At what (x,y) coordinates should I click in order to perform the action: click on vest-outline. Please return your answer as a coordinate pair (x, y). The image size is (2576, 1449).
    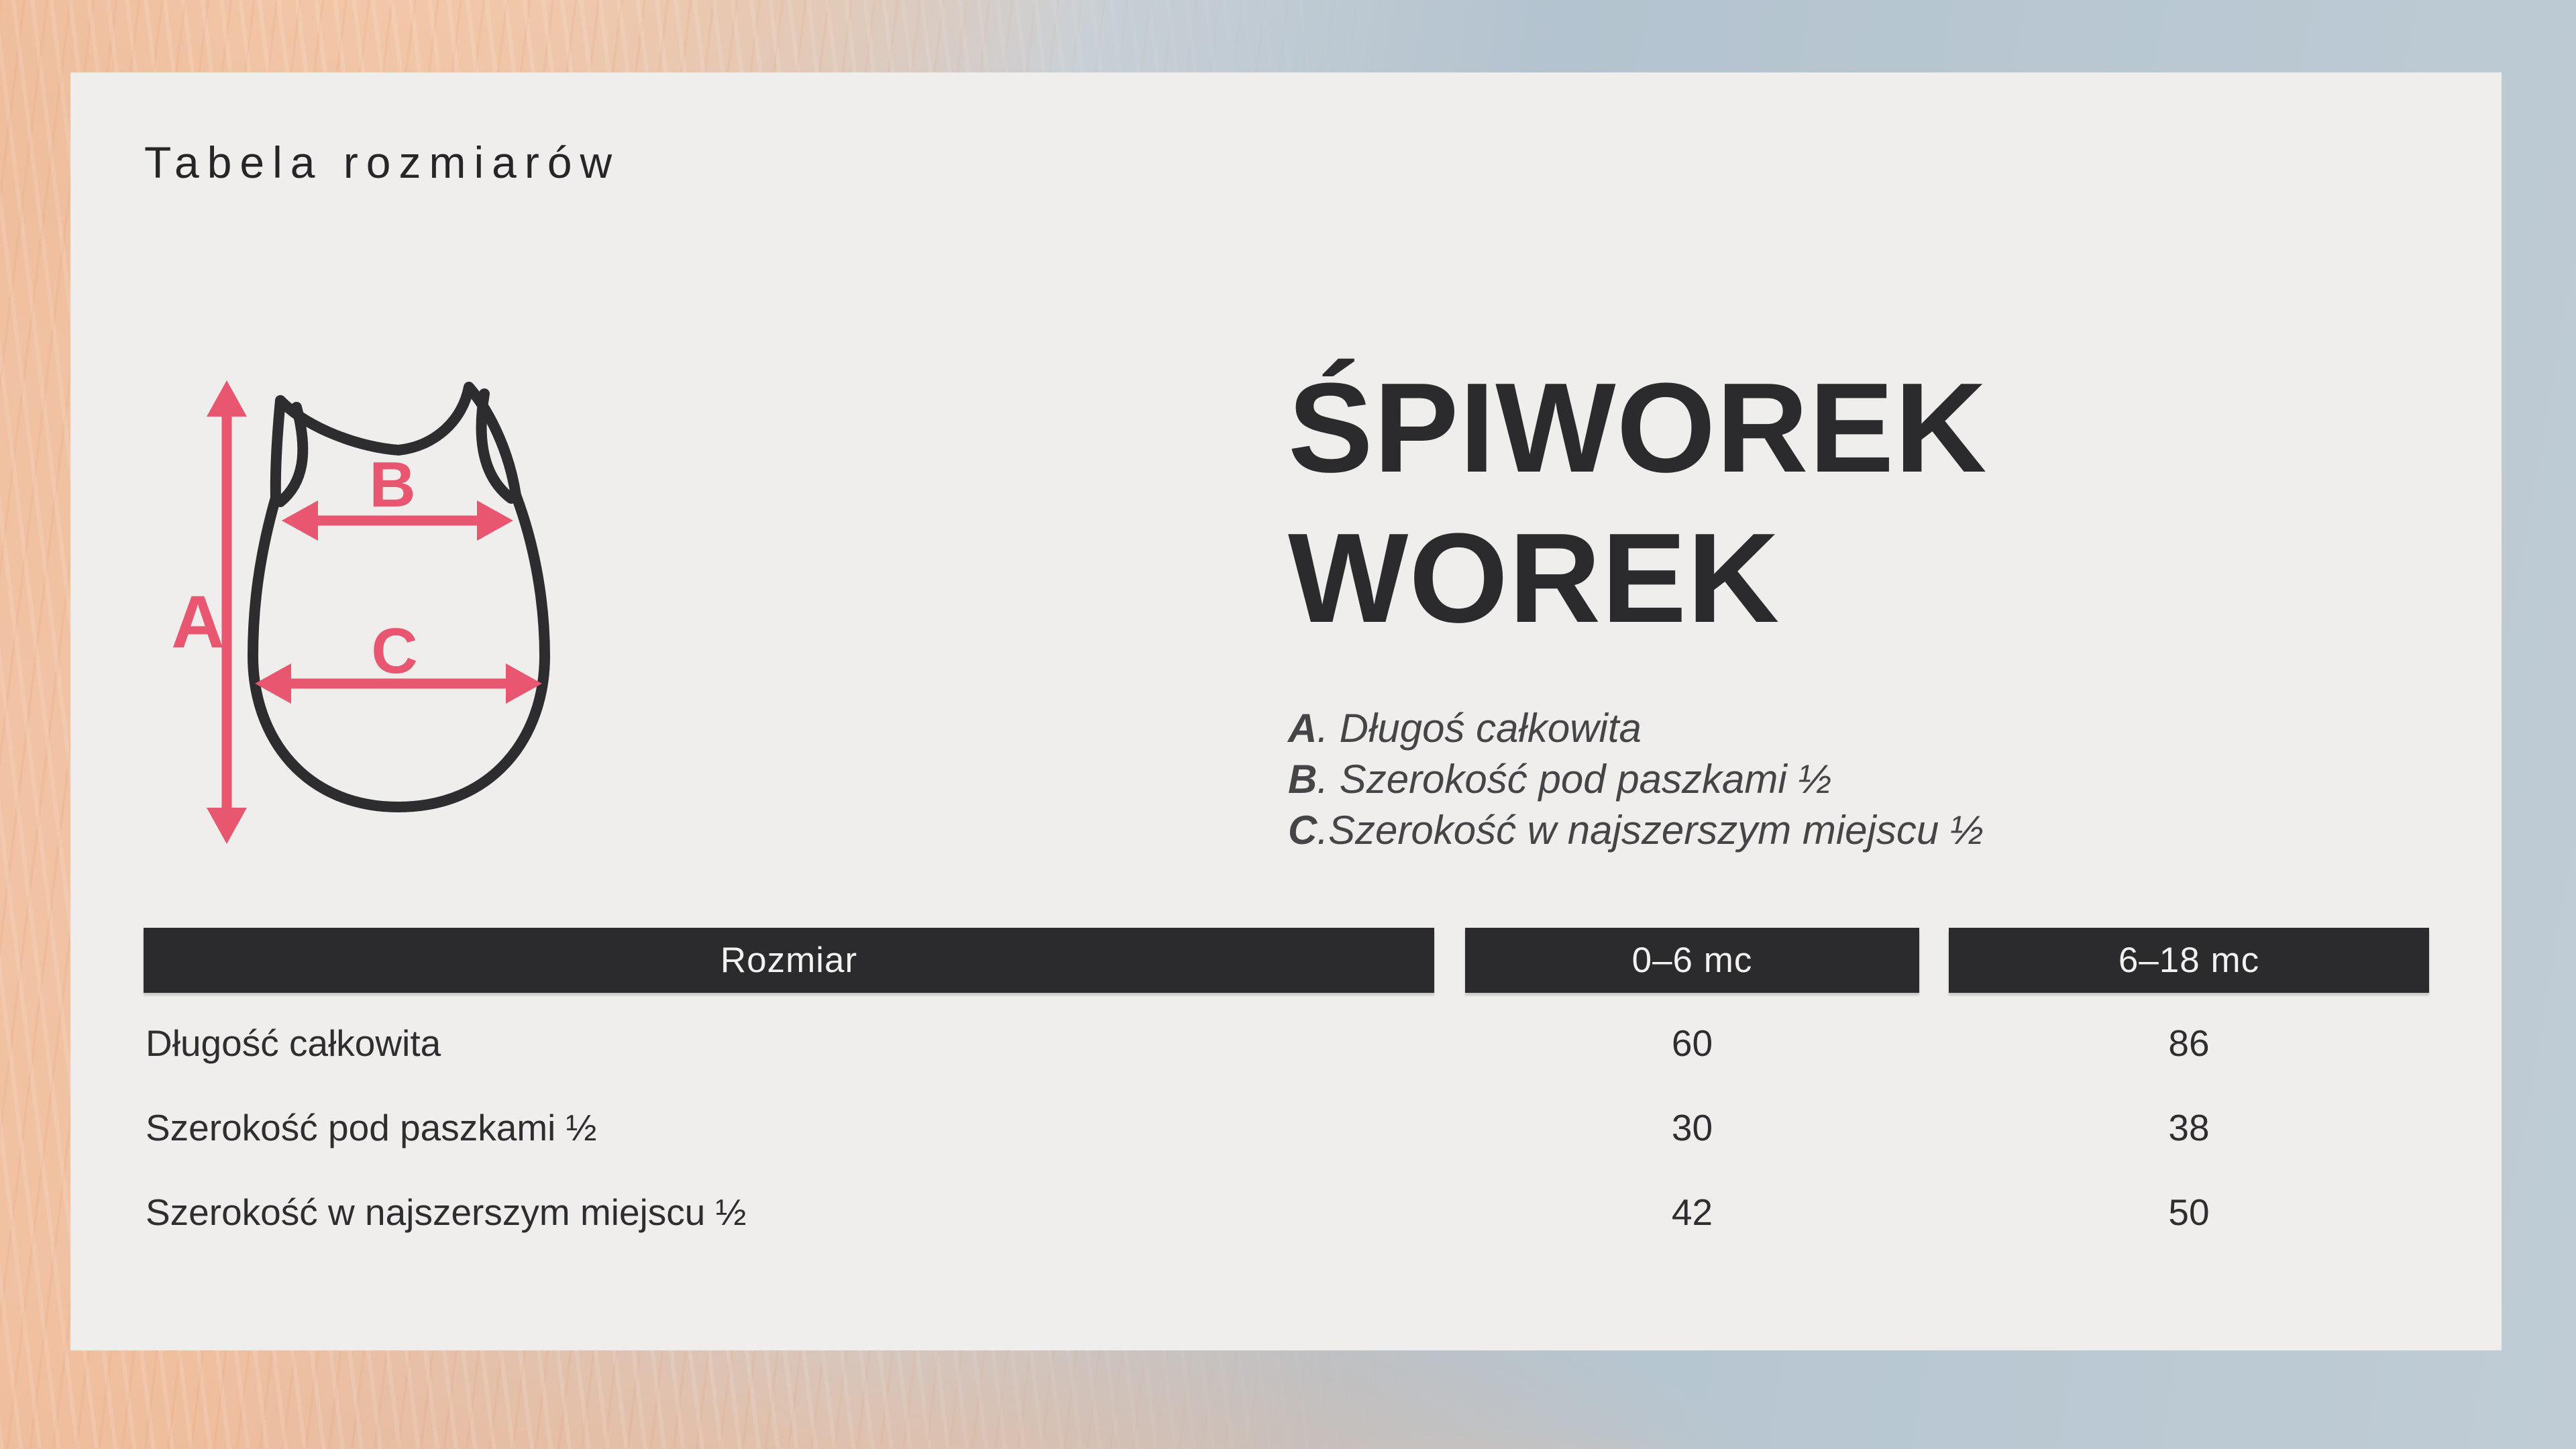
    Looking at the image, I should click on (399, 597).